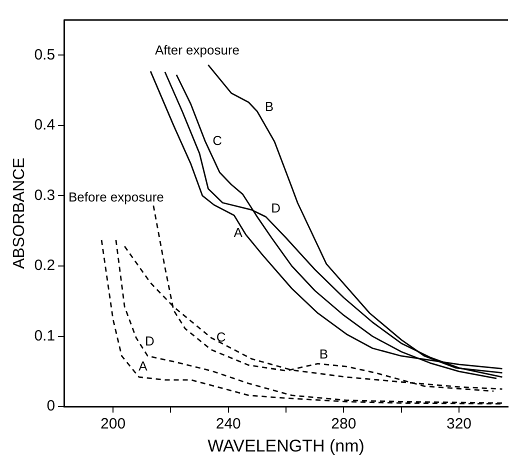 This screenshot has height=465, width=518. What do you see at coordinates (45, 335) in the screenshot?
I see `y-tick-label: 0.1` at bounding box center [45, 335].